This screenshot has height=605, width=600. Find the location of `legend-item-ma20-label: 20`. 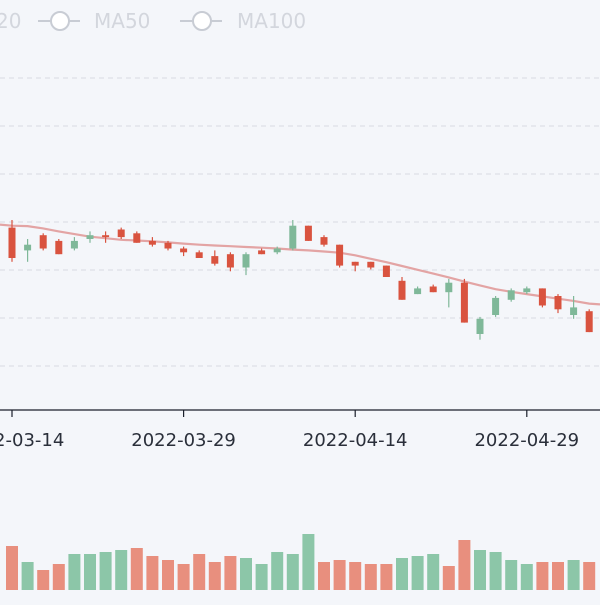

legend-item-ma20-label: 20 is located at coordinates (10, 21).